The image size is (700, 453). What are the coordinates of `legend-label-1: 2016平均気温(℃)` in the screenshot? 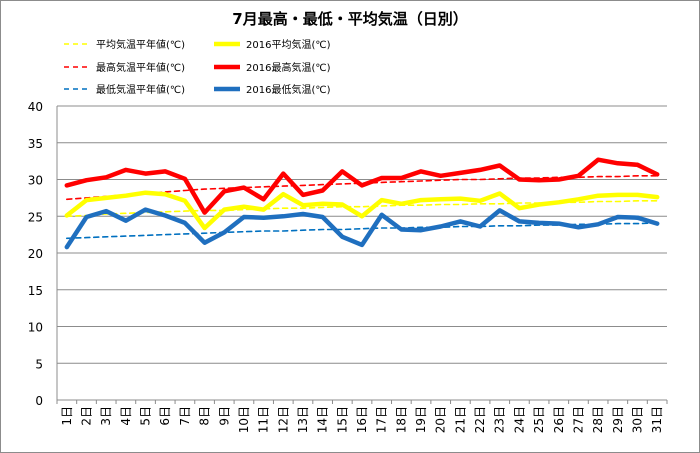 It's located at (288, 44).